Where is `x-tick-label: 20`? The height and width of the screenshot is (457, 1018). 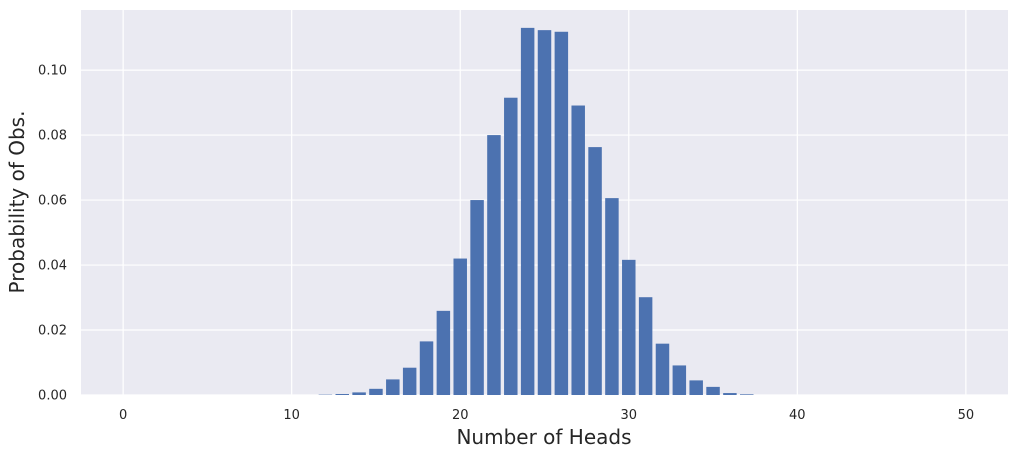
x-tick-label: 20 is located at coordinates (460, 415).